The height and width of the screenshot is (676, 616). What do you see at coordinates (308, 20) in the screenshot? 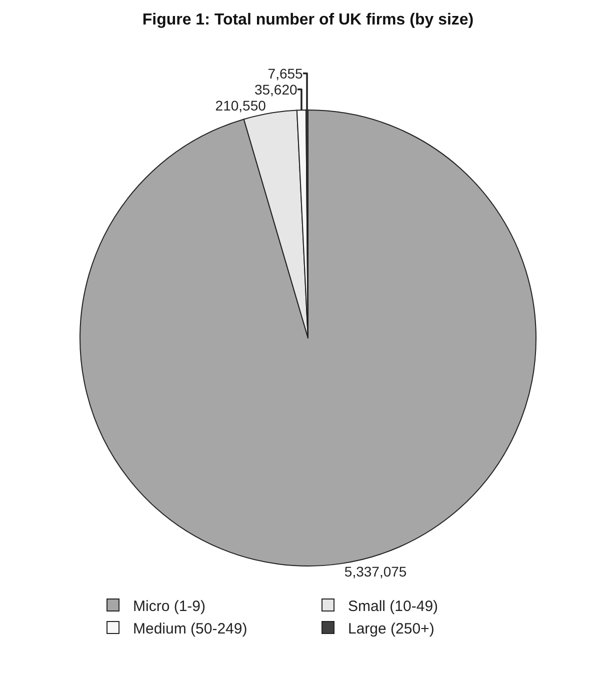
I see `chart-title: Figure 1: Total number of UK firms (by size)` at bounding box center [308, 20].